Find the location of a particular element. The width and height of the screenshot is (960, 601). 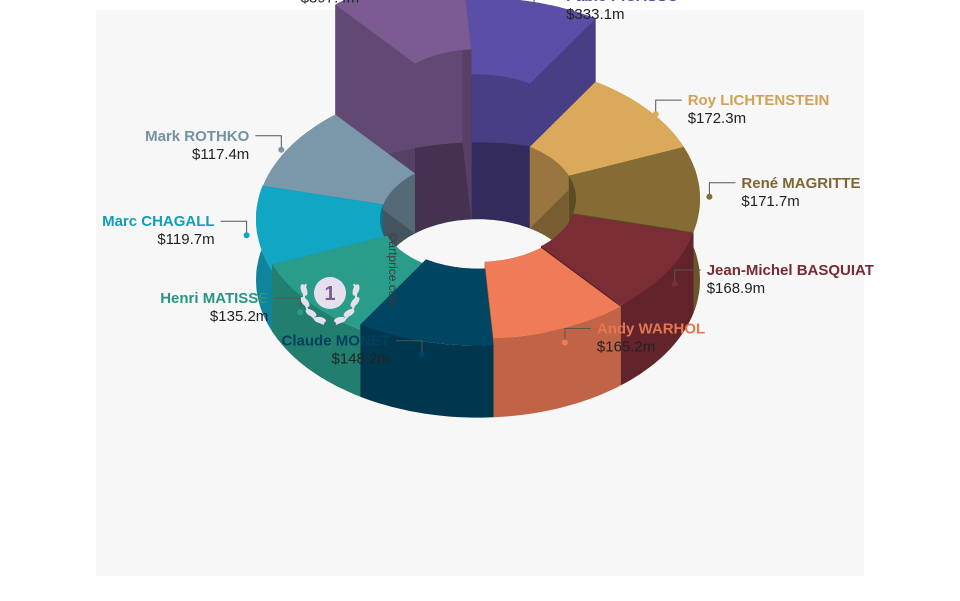

slice-name-label: Claude MONET is located at coordinates (336, 341).